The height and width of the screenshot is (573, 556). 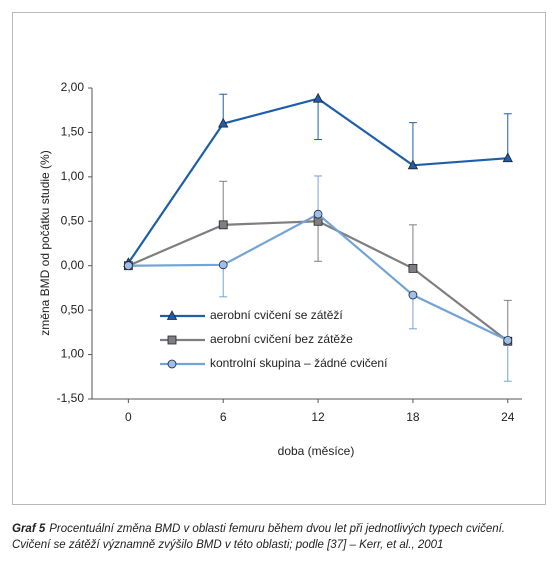 What do you see at coordinates (71, 398) in the screenshot?
I see `y-tick-label: -1,50` at bounding box center [71, 398].